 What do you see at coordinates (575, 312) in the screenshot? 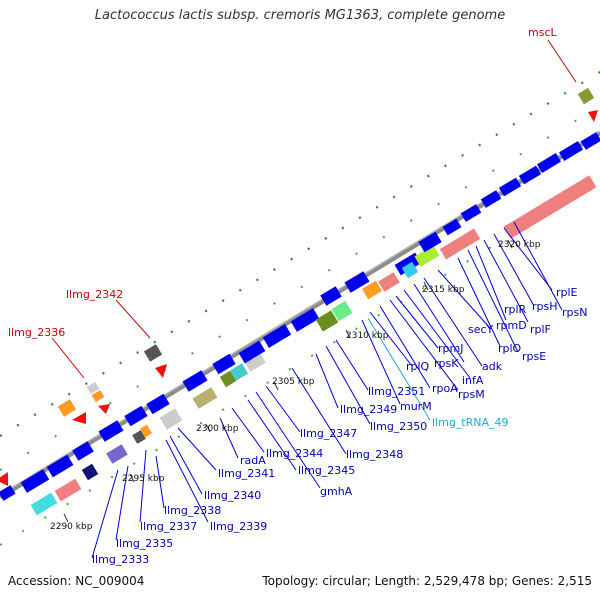
I see `gene-label-rpsN: rpsN` at bounding box center [575, 312].